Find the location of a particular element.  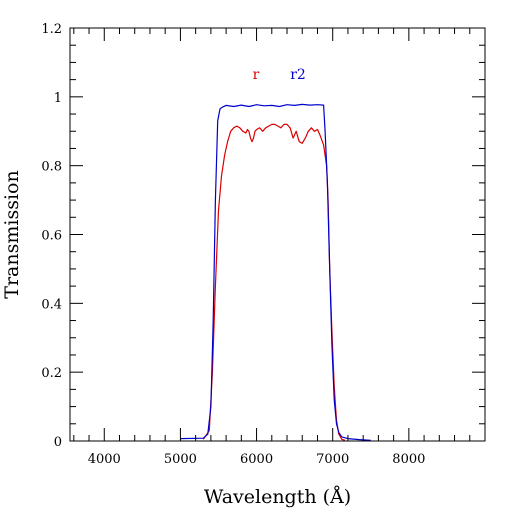

x-tick-label: 7000 is located at coordinates (332, 459).